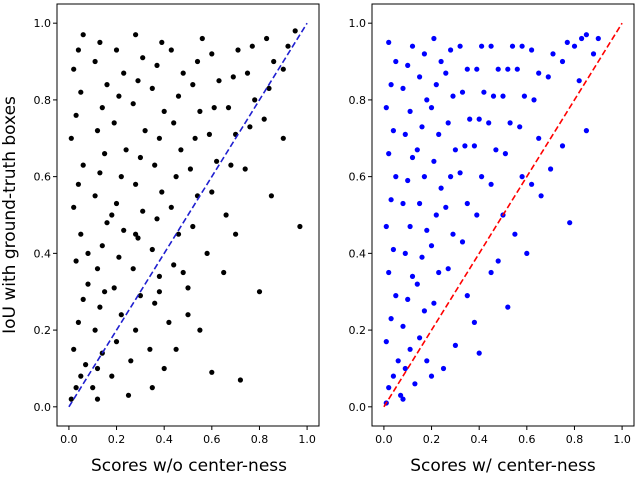 The height and width of the screenshot is (480, 640). What do you see at coordinates (384, 439) in the screenshot?
I see `right-x-tick-label: 0.0` at bounding box center [384, 439].